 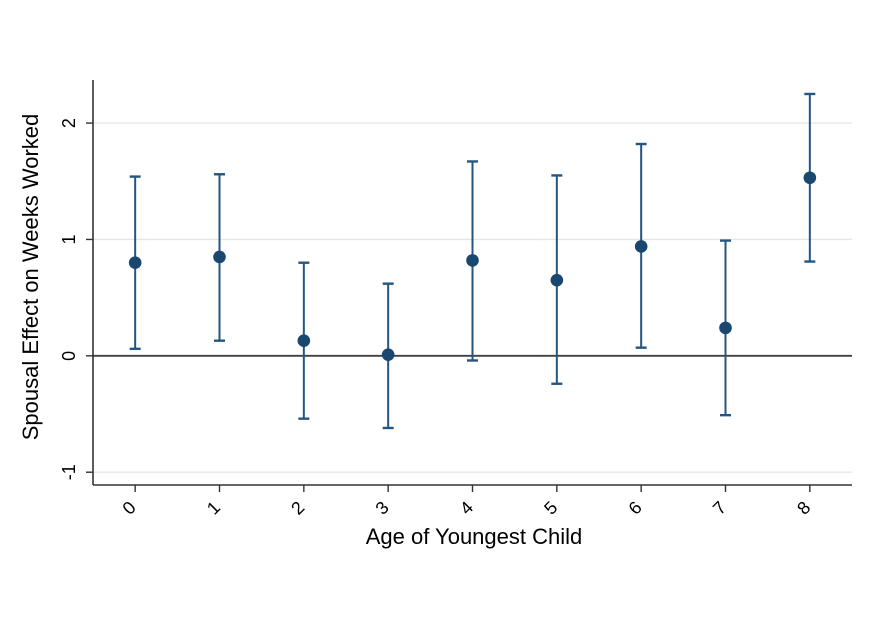 I want to click on y-tick-label-1: 1, so click(x=69, y=239).